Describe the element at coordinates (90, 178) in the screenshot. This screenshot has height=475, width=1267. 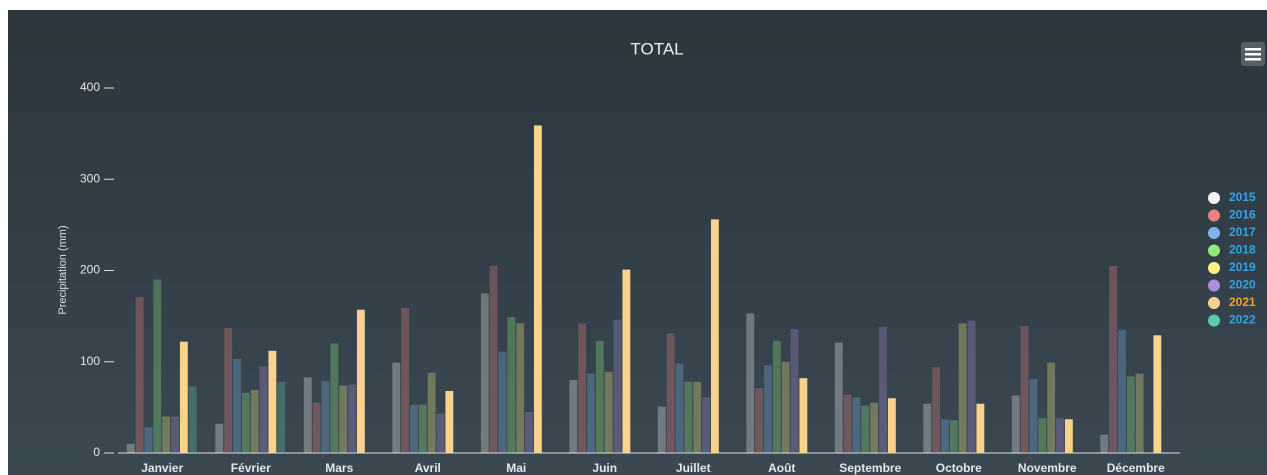
I see `y-tick-label: 300` at that location.